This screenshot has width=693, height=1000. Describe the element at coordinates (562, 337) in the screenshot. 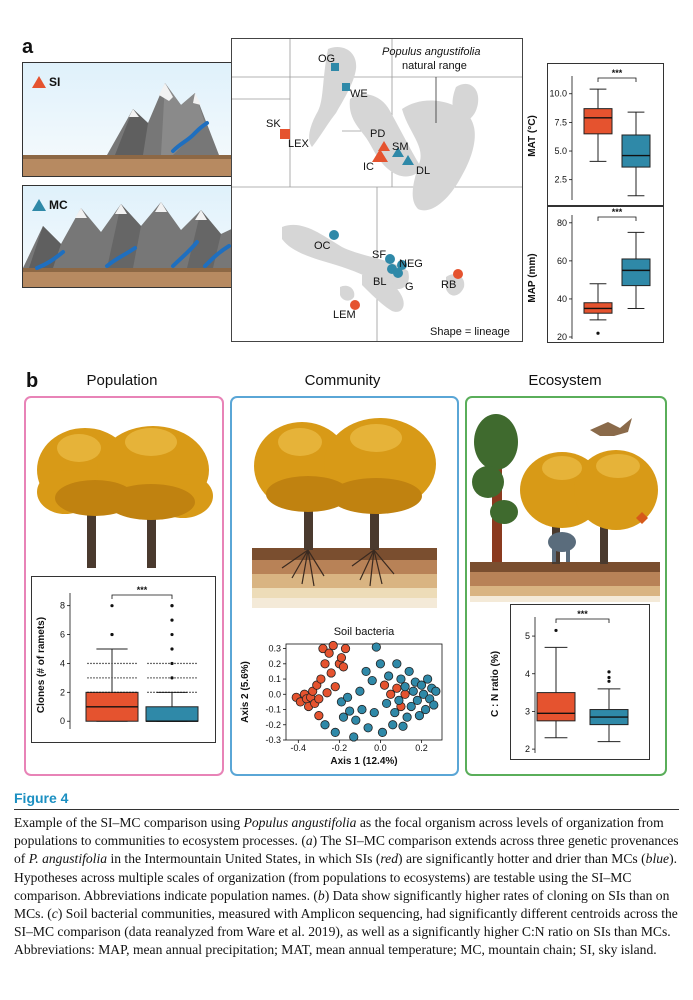

I see `y-tick-label: 20` at that location.